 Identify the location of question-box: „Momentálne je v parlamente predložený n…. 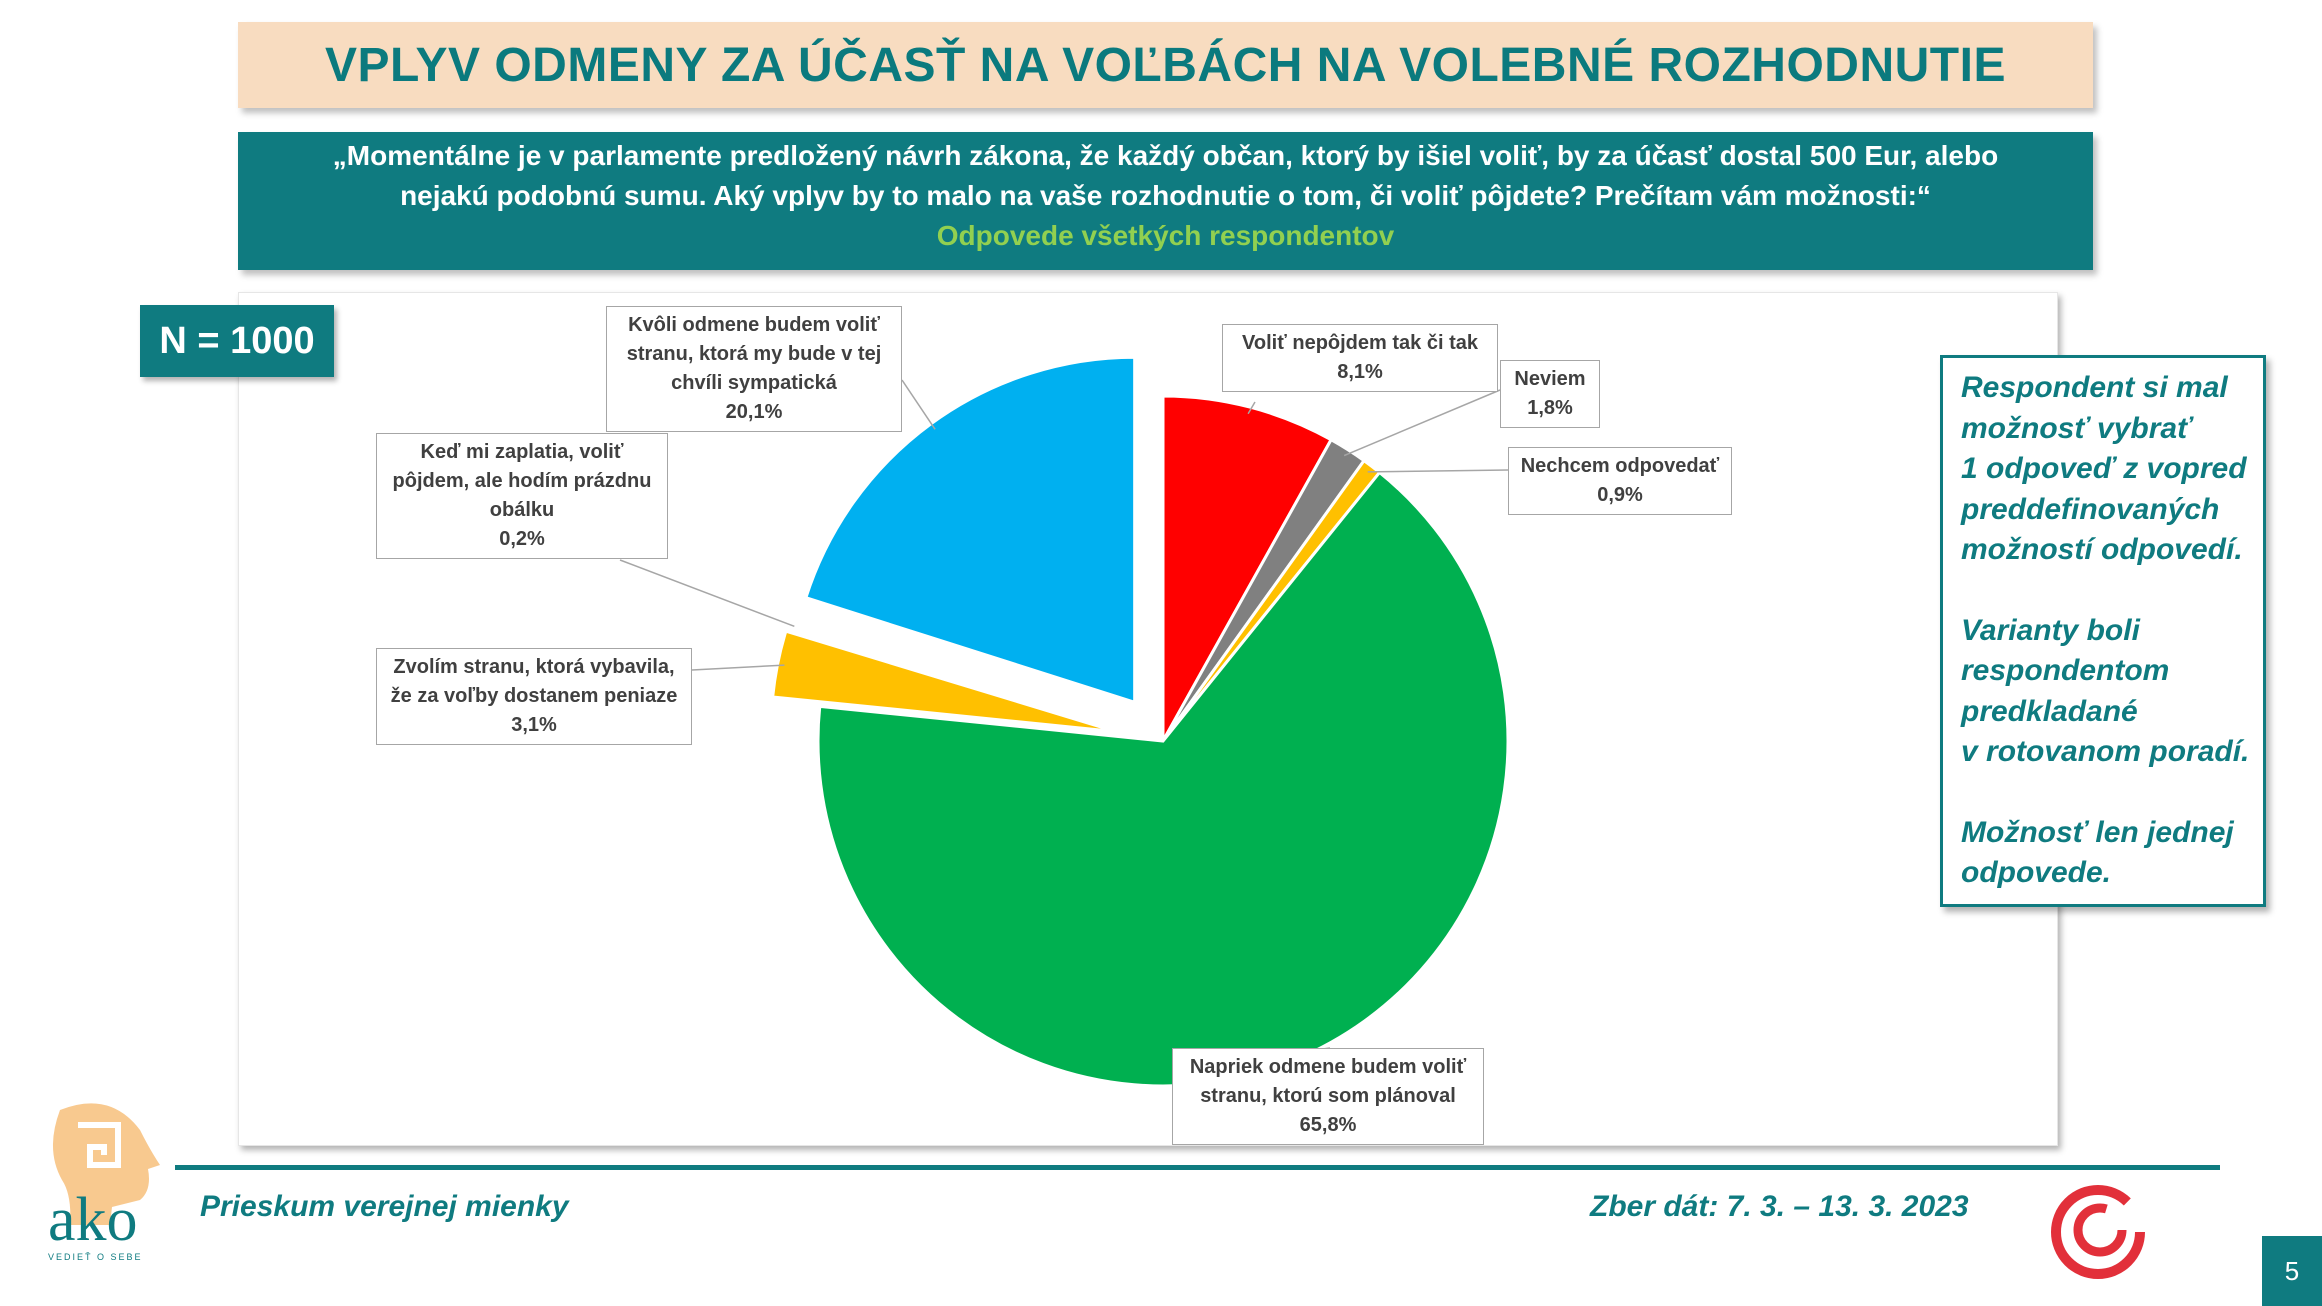
(1165, 201).